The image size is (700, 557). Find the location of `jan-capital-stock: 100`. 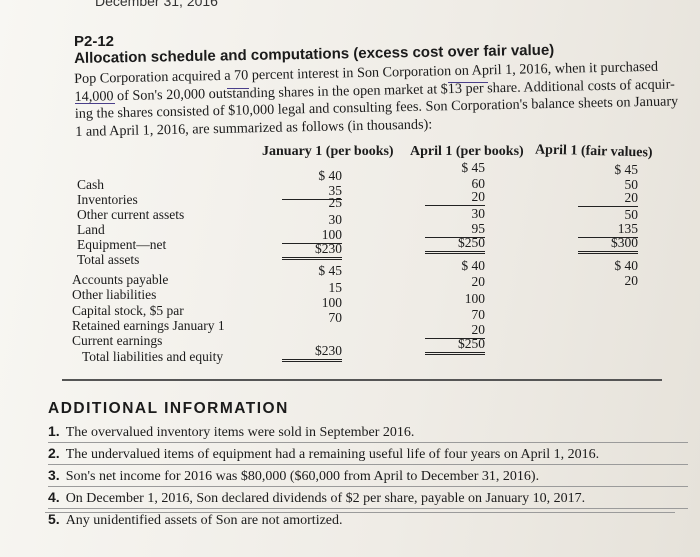

jan-capital-stock: 100 is located at coordinates (331, 302).